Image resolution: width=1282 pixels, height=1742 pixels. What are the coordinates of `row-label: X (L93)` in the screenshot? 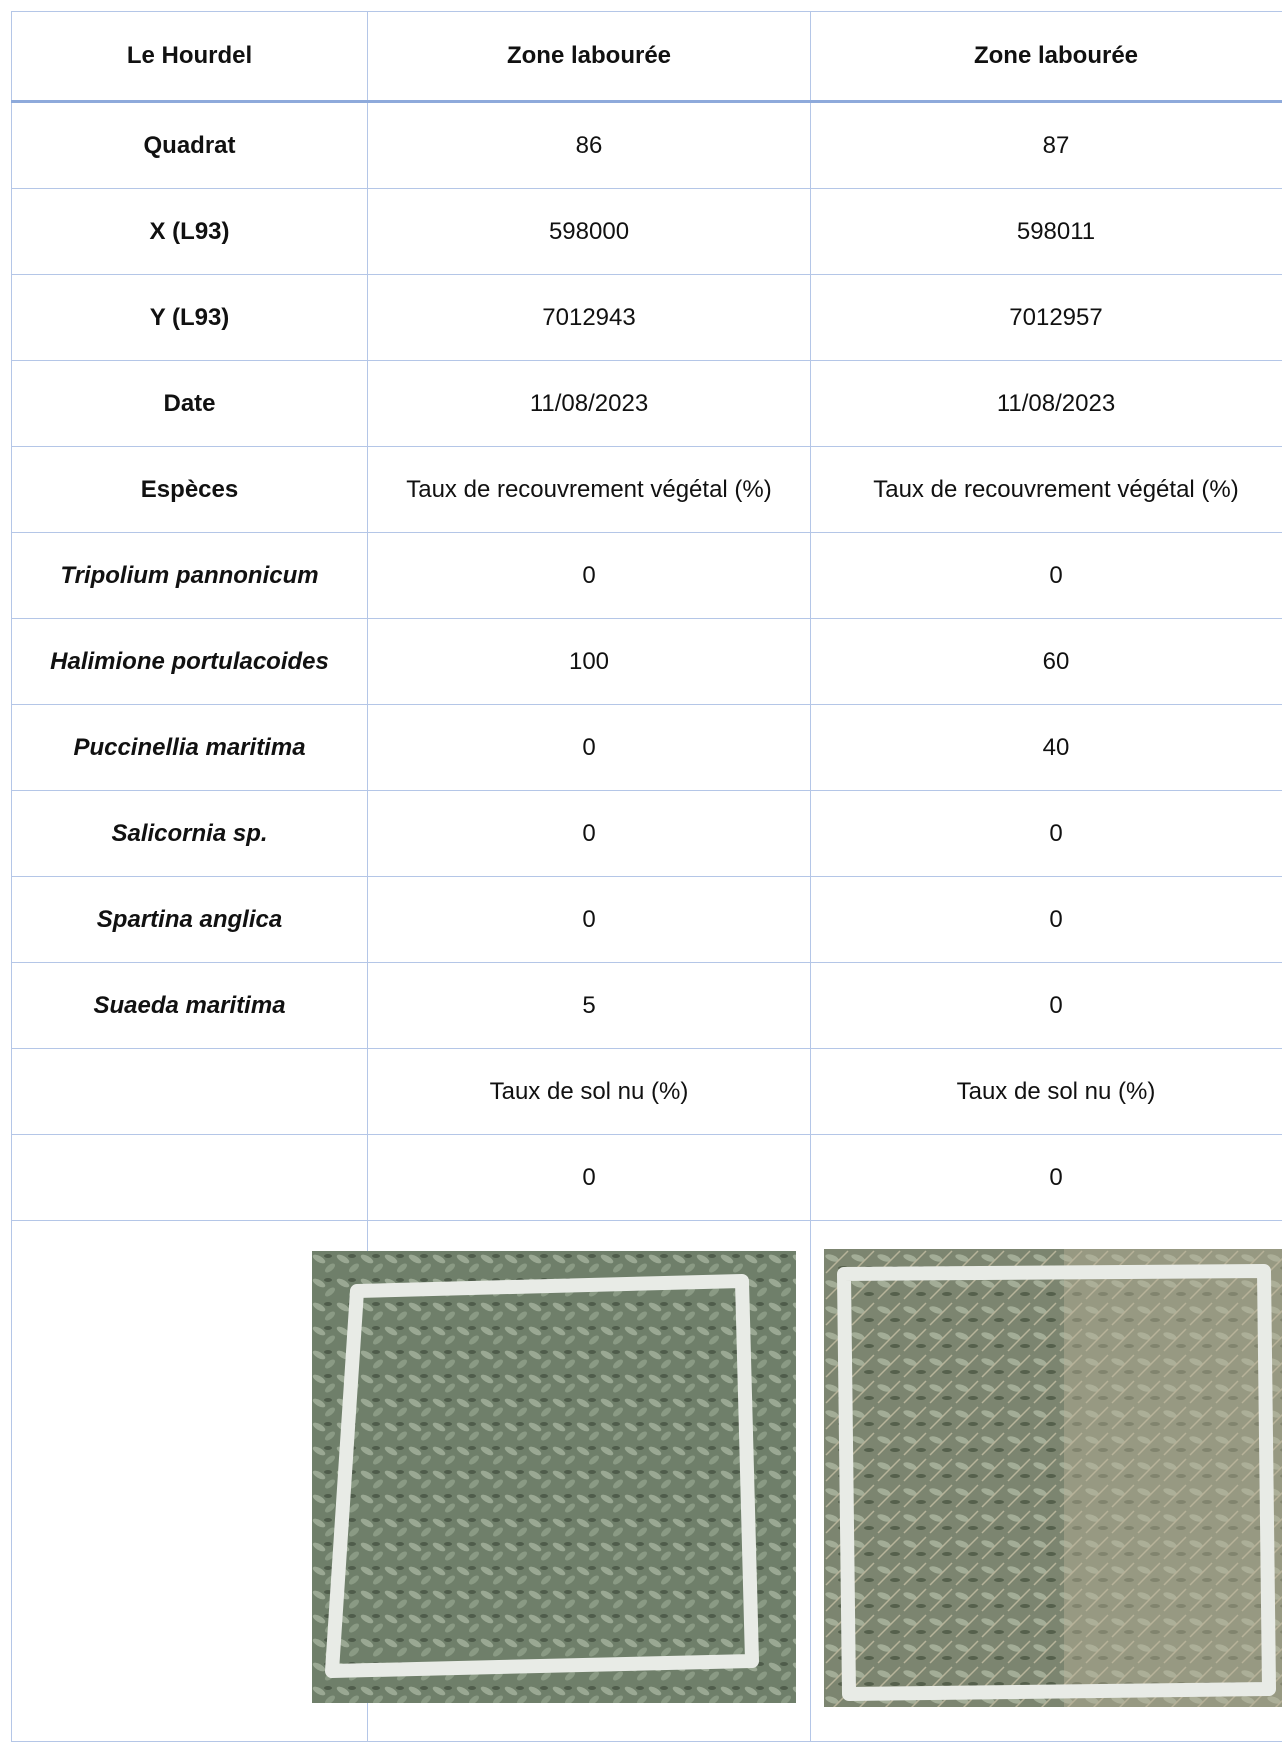 It's located at (190, 232).